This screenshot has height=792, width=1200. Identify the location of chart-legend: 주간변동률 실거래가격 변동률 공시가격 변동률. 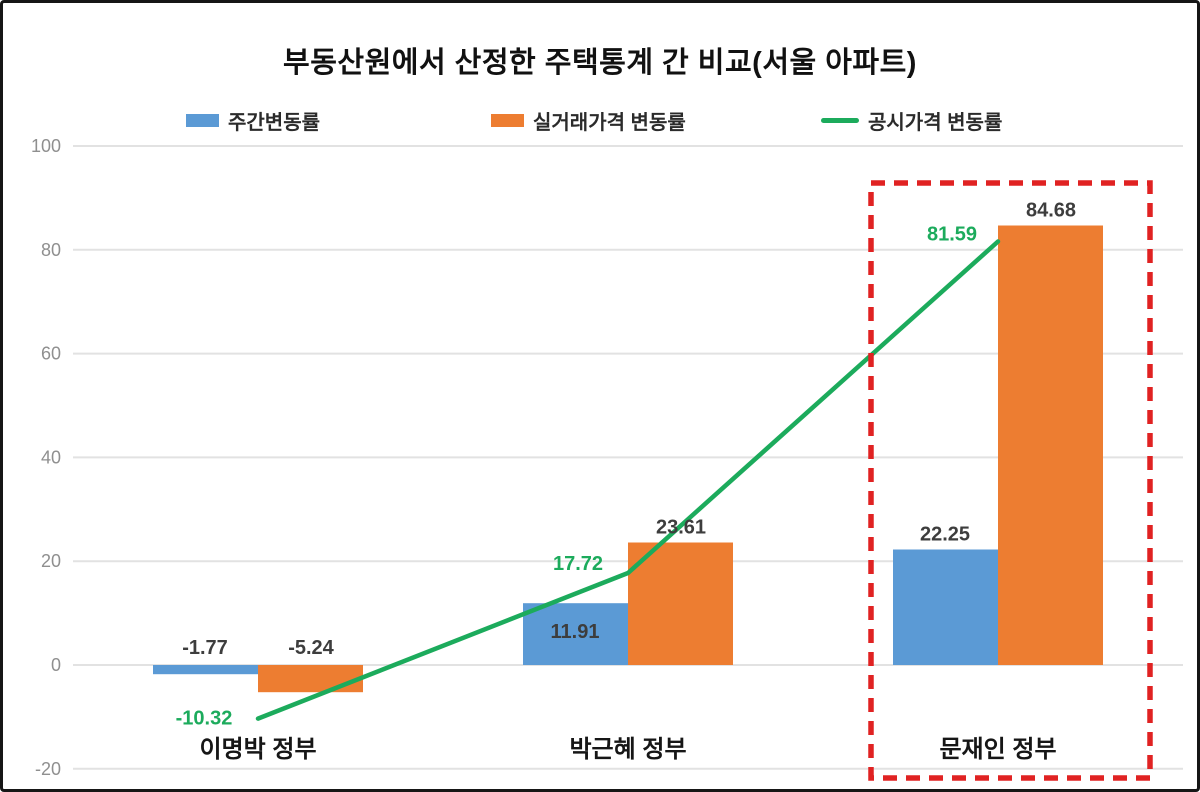
(600, 120).